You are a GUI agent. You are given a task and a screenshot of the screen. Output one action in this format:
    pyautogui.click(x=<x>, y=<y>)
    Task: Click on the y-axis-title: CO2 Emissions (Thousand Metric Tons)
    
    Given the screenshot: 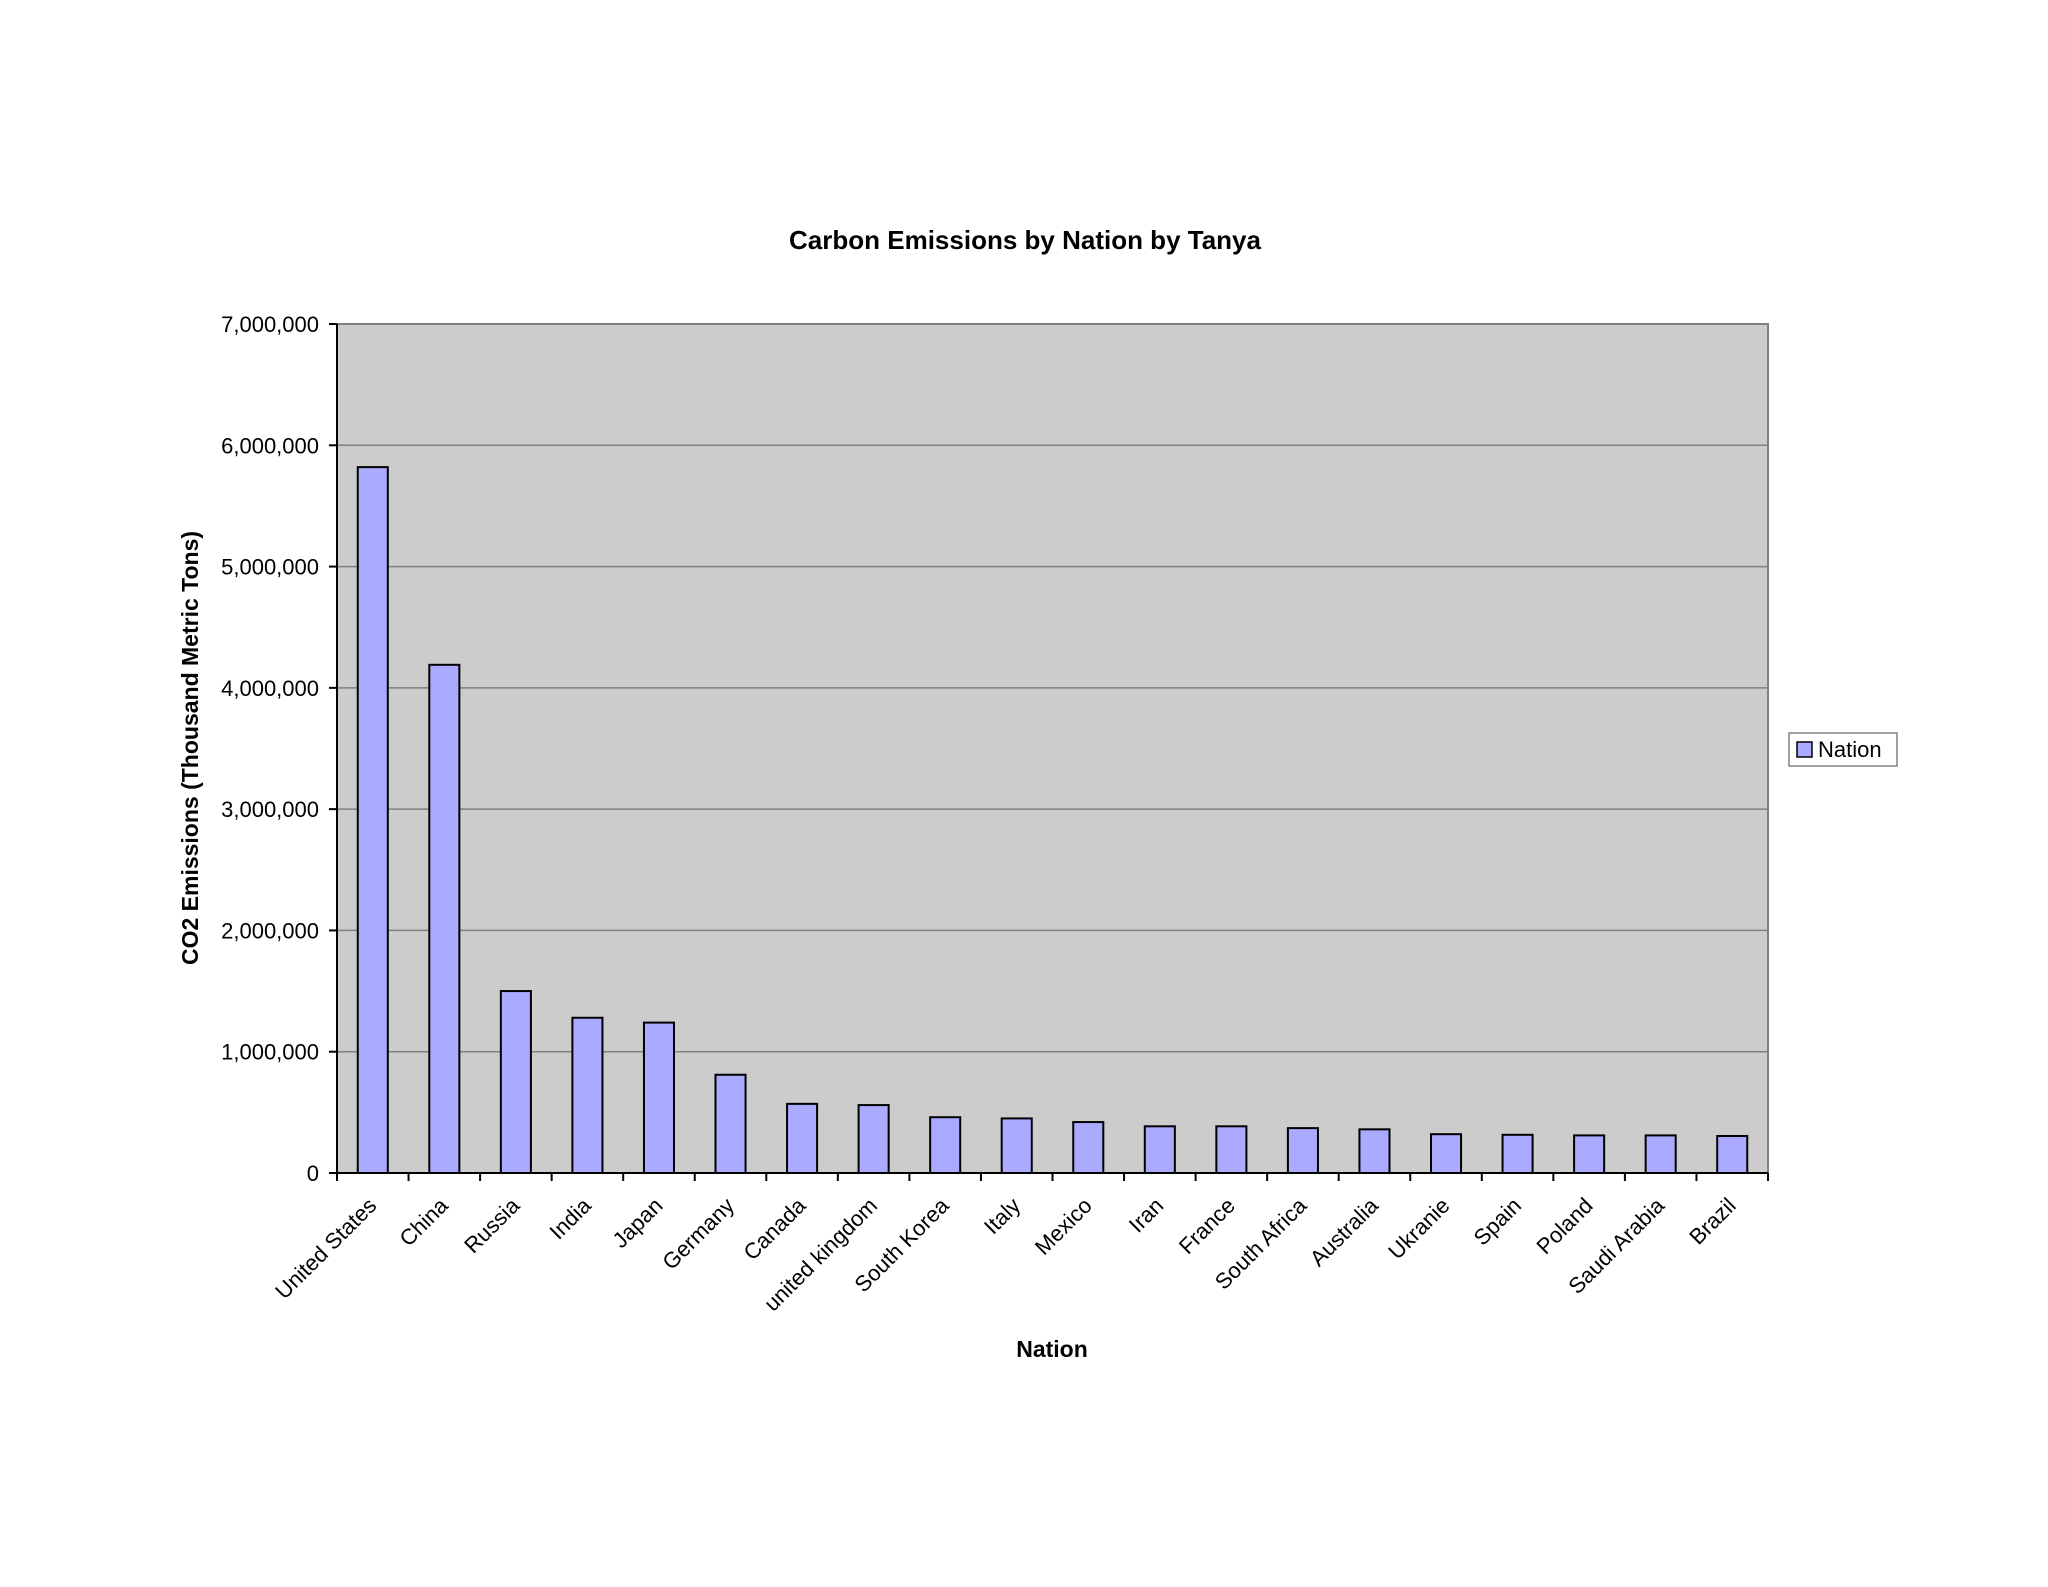 What is the action you would take?
    pyautogui.click(x=190, y=748)
    